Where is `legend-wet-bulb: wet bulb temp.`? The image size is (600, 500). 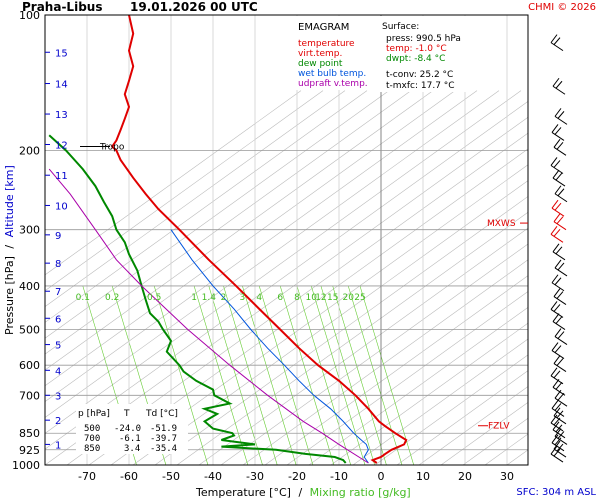
legend-wet-bulb: wet bulb temp. is located at coordinates (332, 74).